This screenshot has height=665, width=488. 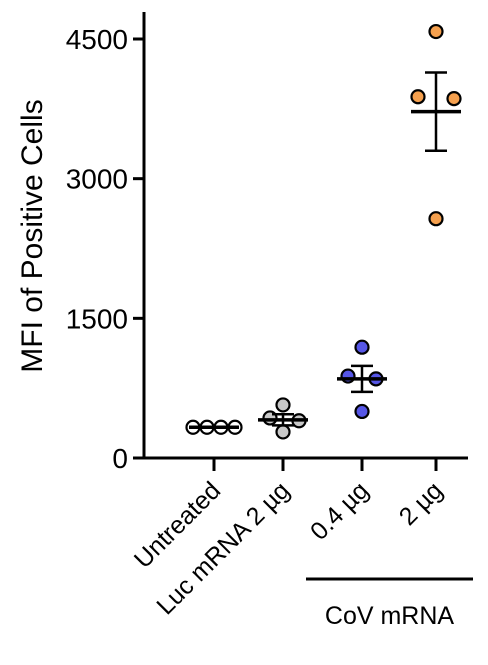 I want to click on group-label: CoV mRNA, so click(x=390, y=616).